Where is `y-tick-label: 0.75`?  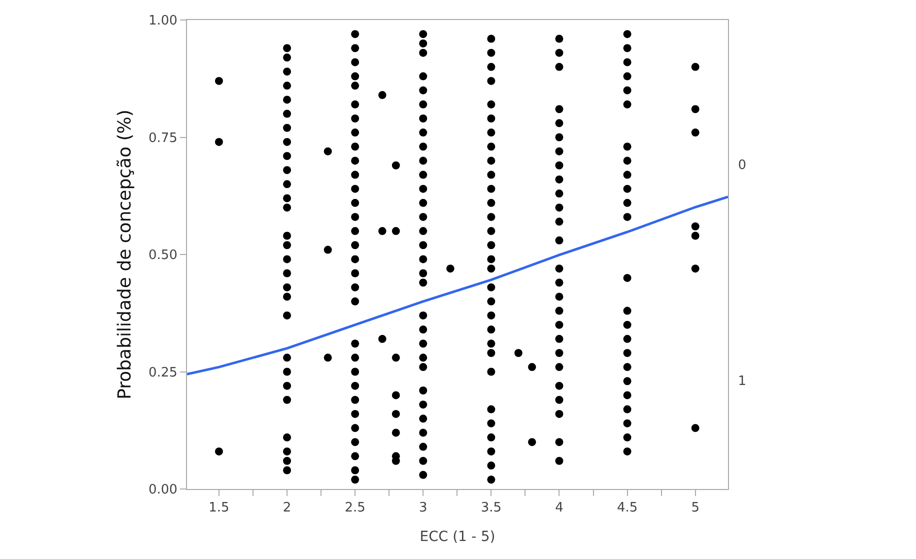
y-tick-label: 0.75 is located at coordinates (163, 138).